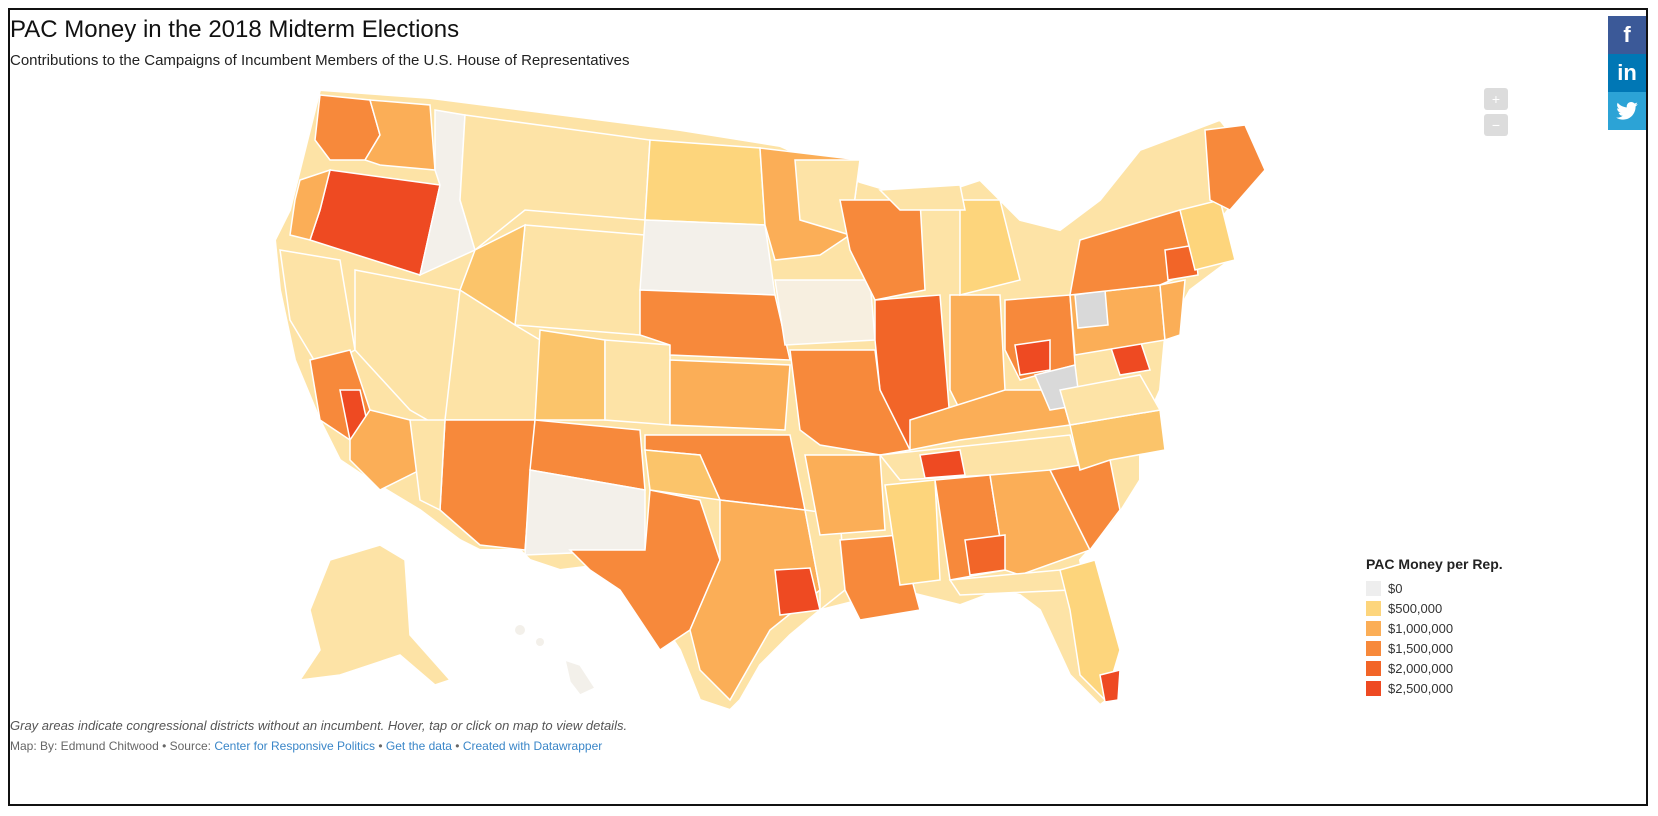 The height and width of the screenshot is (816, 1658). I want to click on region-missouri, so click(850, 402).